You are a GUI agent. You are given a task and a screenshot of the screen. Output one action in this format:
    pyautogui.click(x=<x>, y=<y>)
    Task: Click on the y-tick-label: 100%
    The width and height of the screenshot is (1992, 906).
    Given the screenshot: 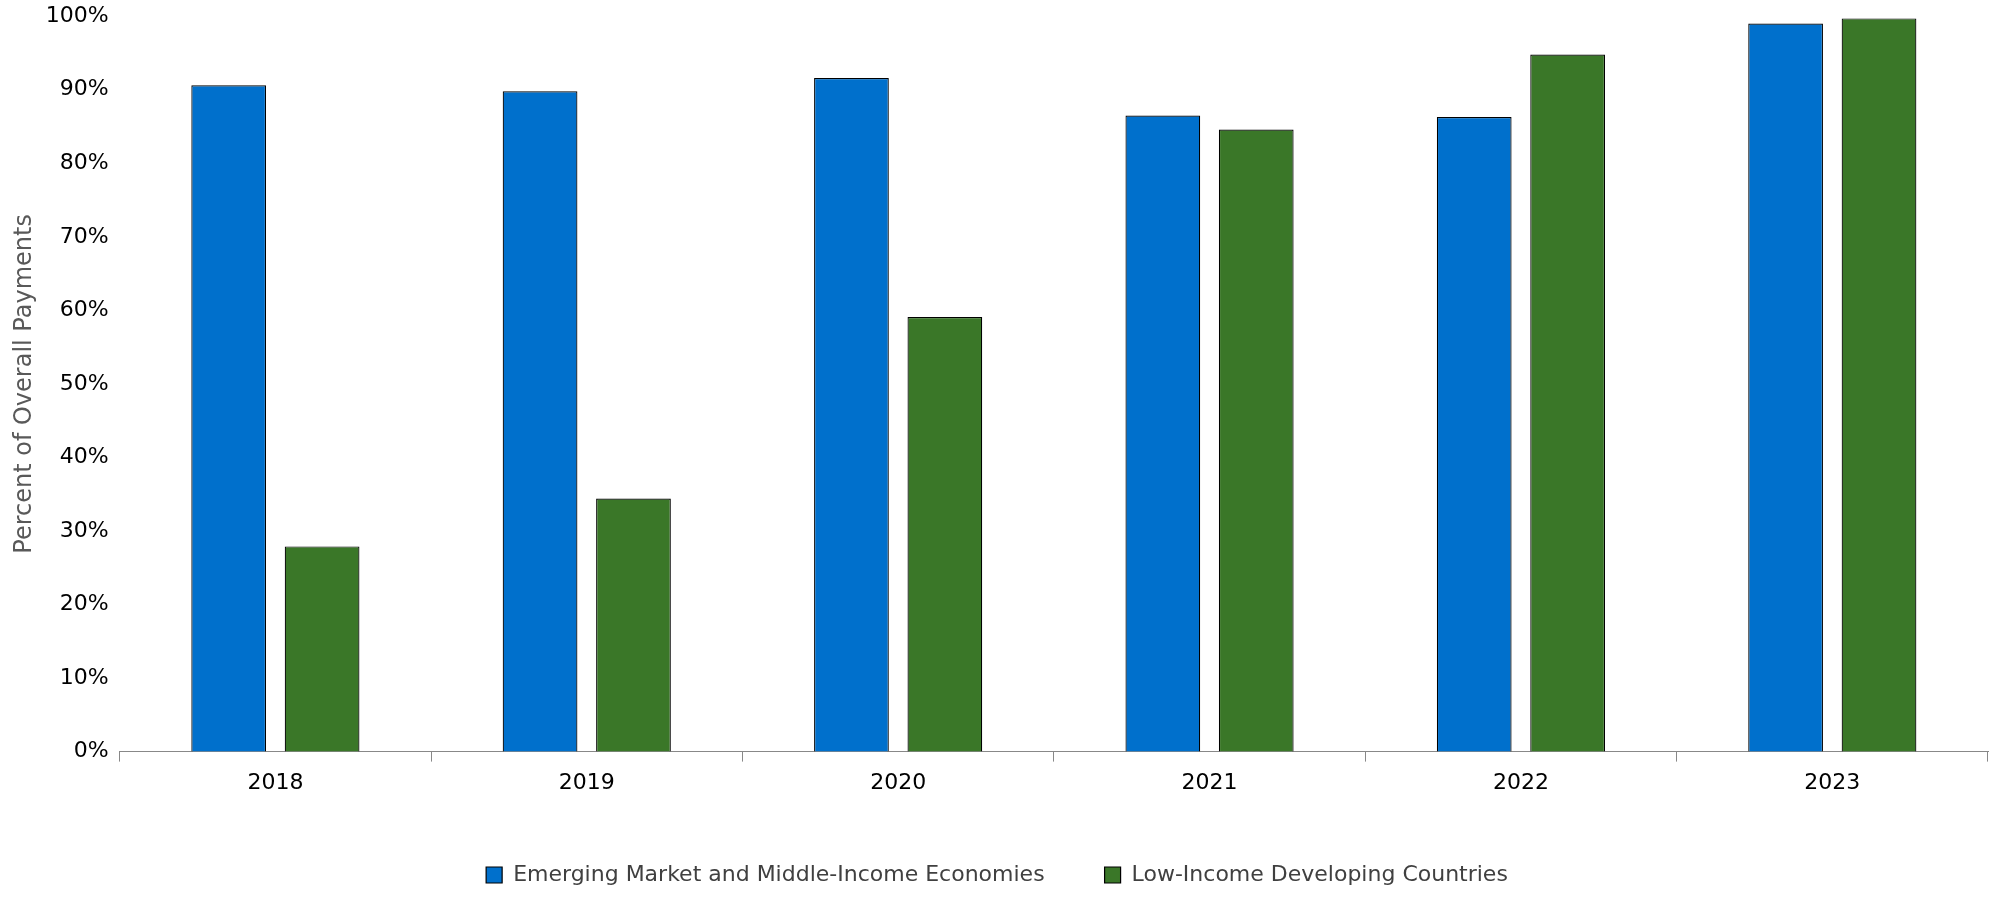 What is the action you would take?
    pyautogui.click(x=77, y=14)
    